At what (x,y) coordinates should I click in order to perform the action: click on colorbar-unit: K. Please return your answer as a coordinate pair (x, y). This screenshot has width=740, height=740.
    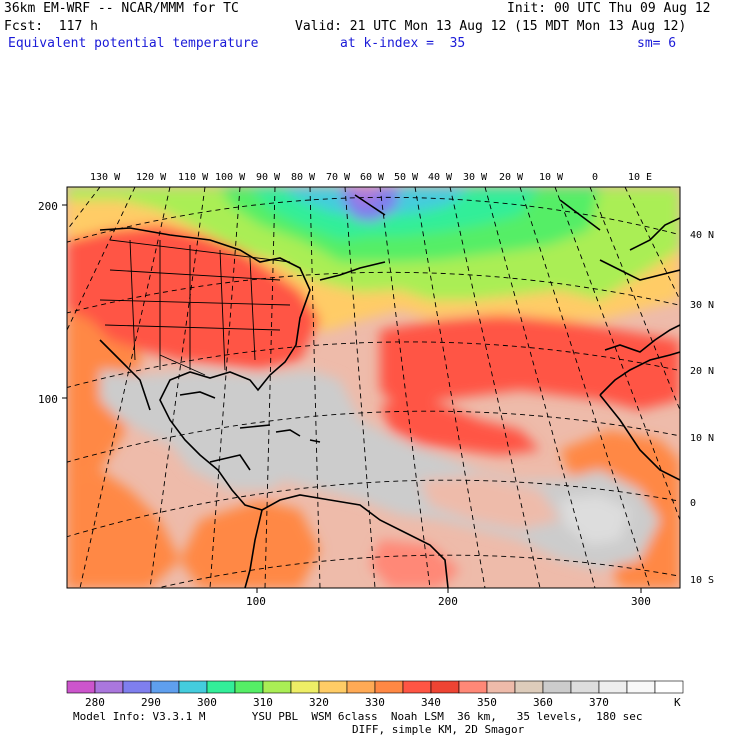
    Looking at the image, I should click on (677, 702).